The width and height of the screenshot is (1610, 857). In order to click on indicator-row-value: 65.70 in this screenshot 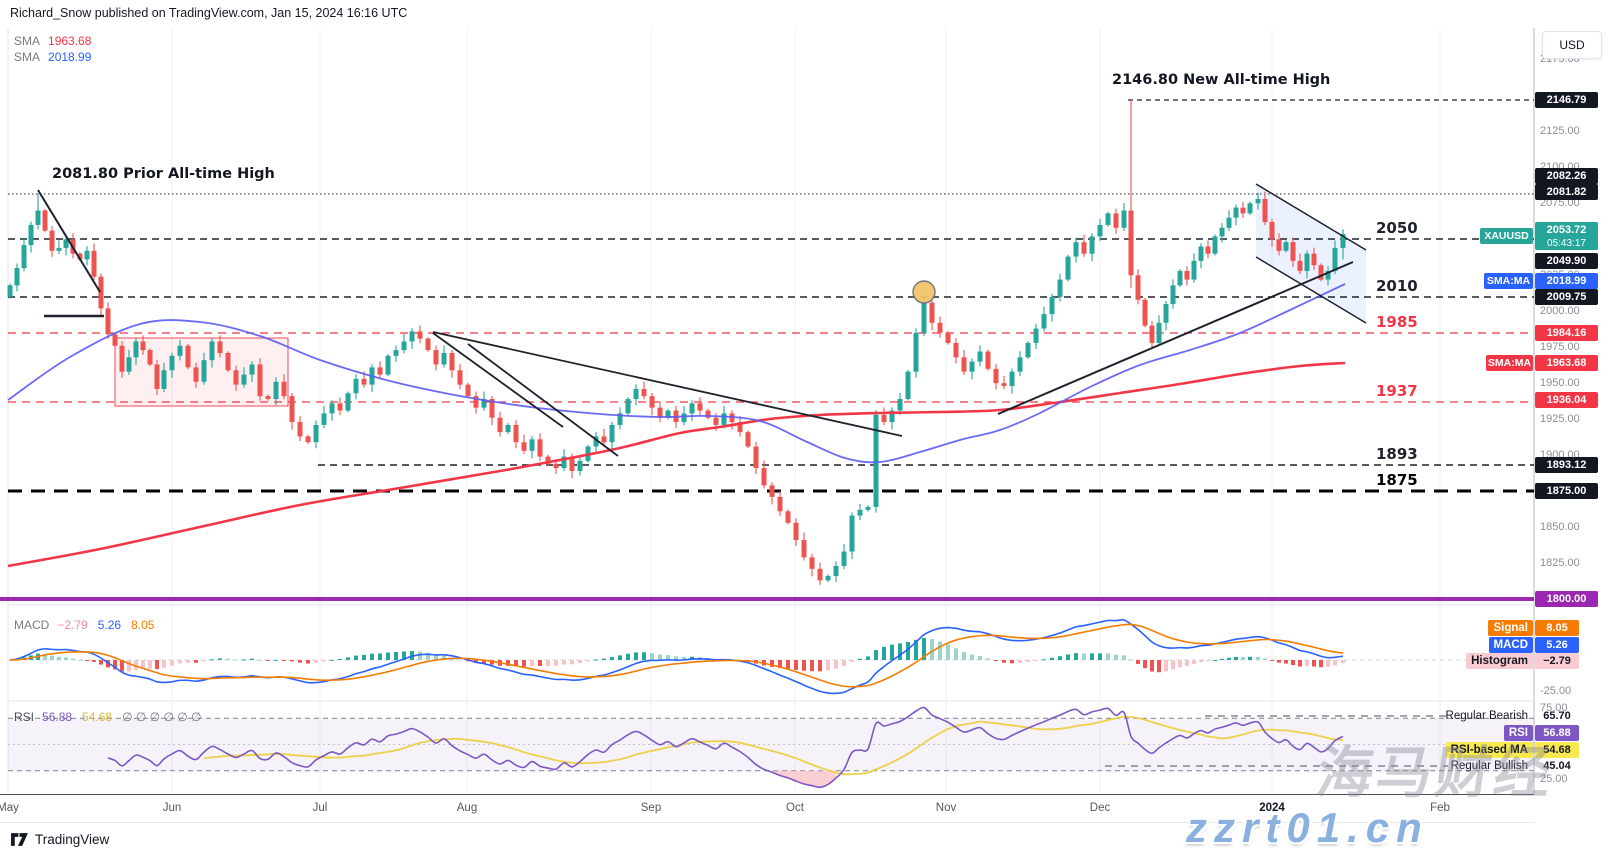, I will do `click(1557, 716)`.